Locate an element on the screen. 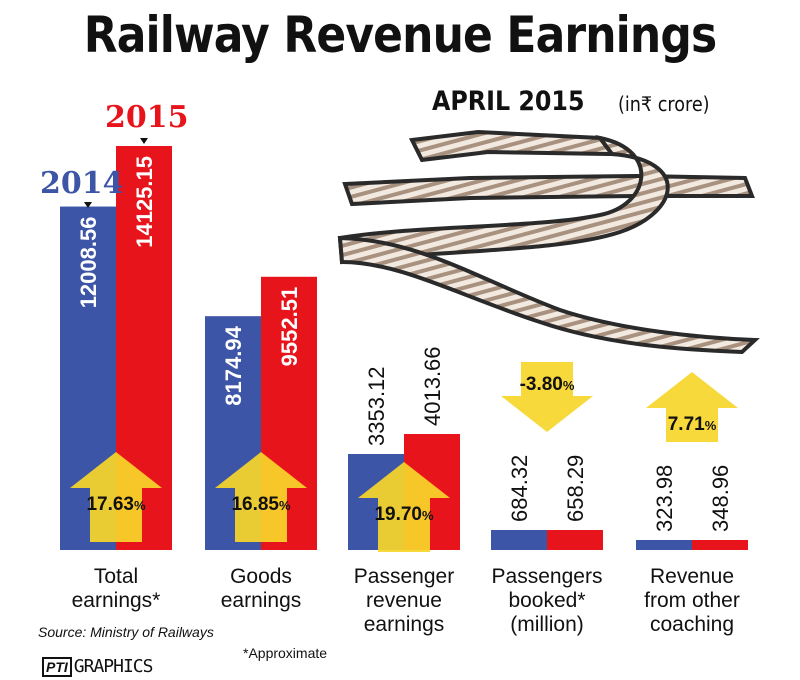  value-label-2015-0: 14125.15 is located at coordinates (144, 202).